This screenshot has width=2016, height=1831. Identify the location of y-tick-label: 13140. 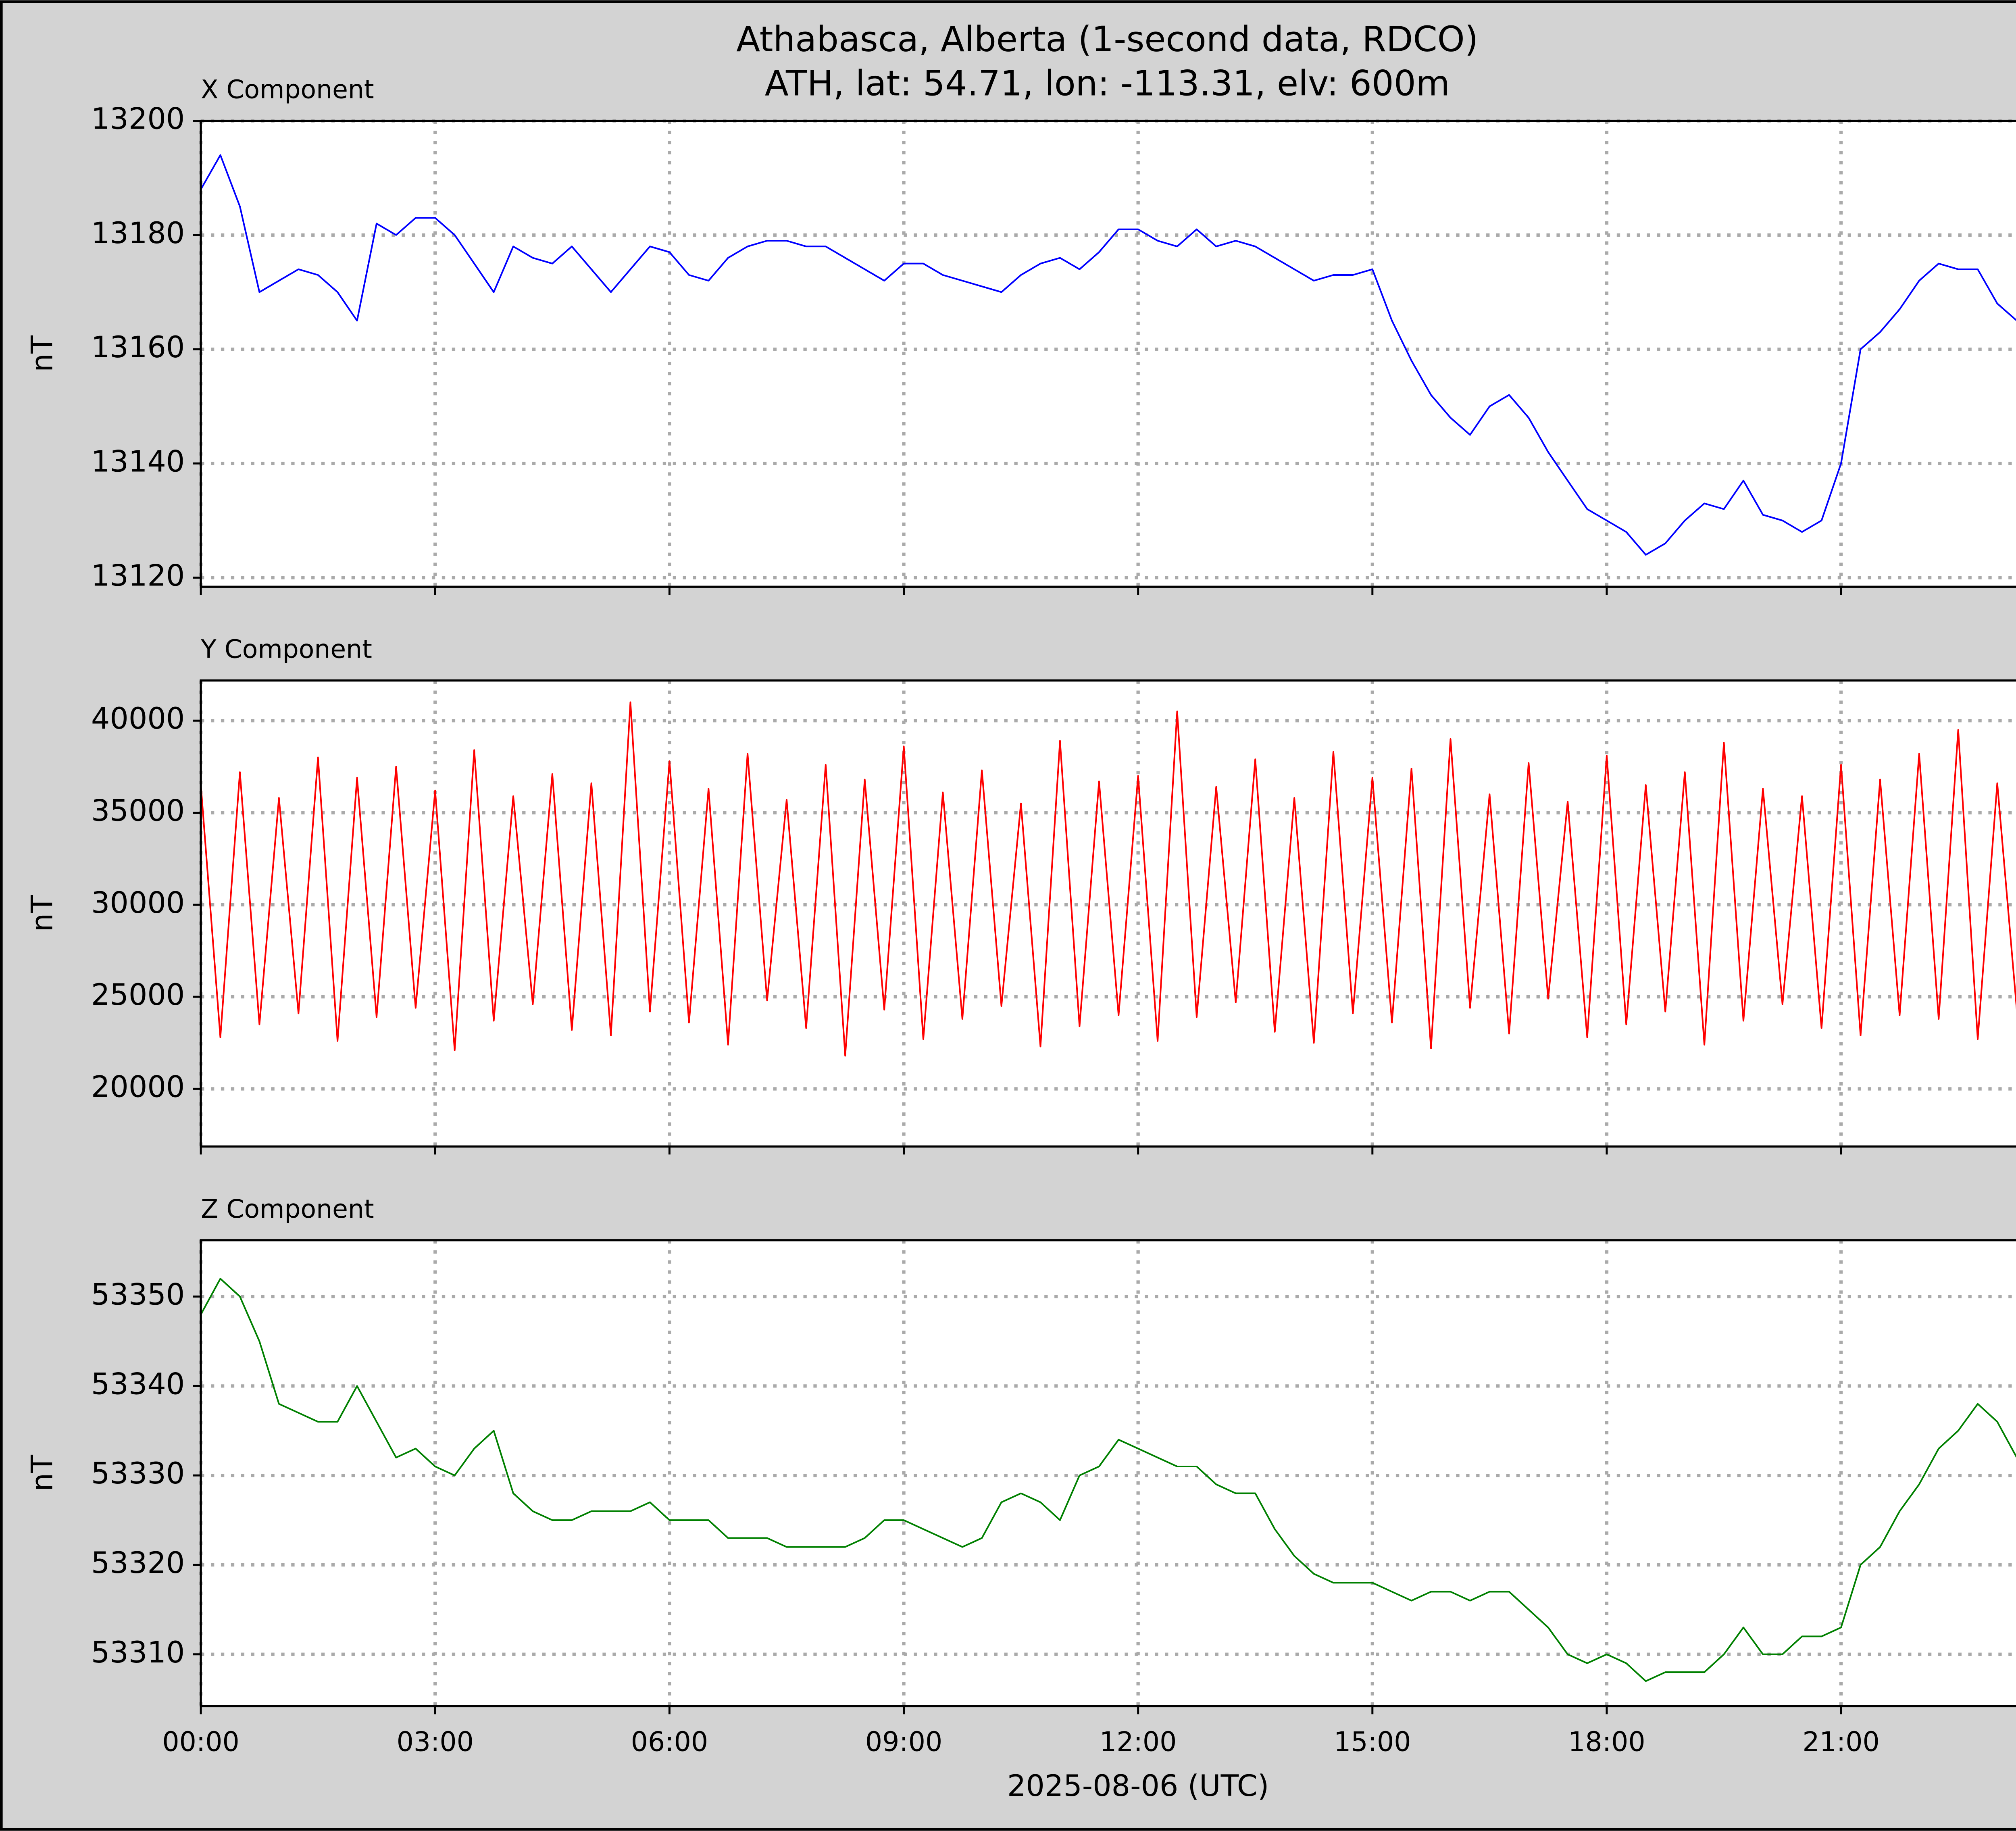
(138, 461).